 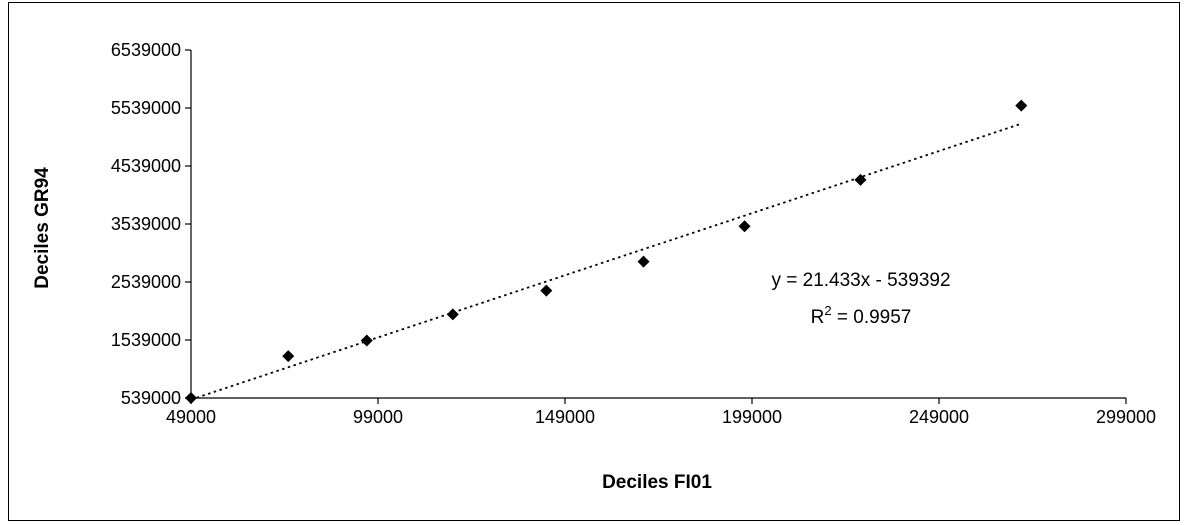 I want to click on x-tick-label: 249000, so click(x=939, y=417).